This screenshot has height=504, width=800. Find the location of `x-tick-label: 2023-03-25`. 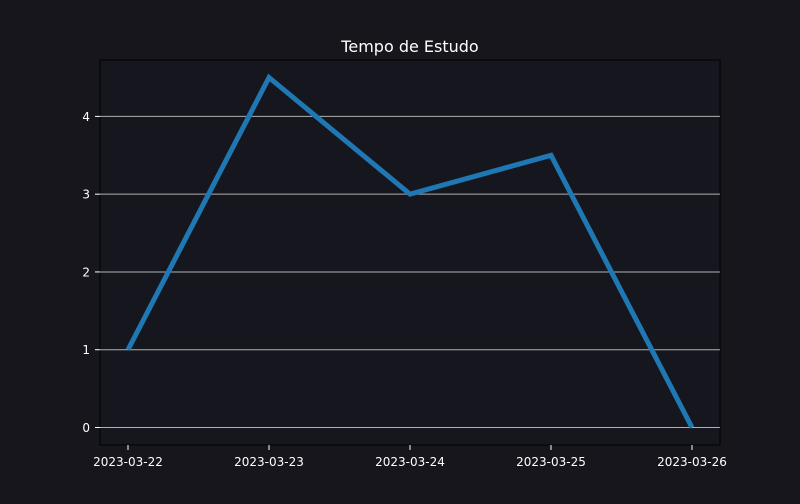

x-tick-label: 2023-03-25 is located at coordinates (551, 462).